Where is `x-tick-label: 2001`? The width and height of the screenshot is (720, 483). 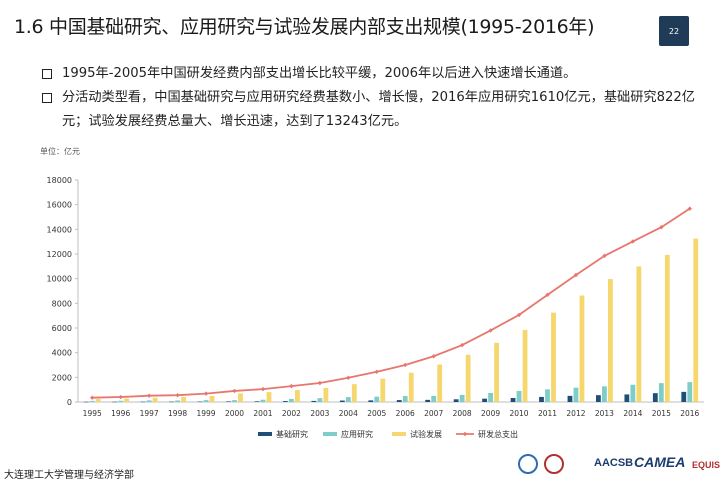
x-tick-label: 2001 is located at coordinates (262, 413).